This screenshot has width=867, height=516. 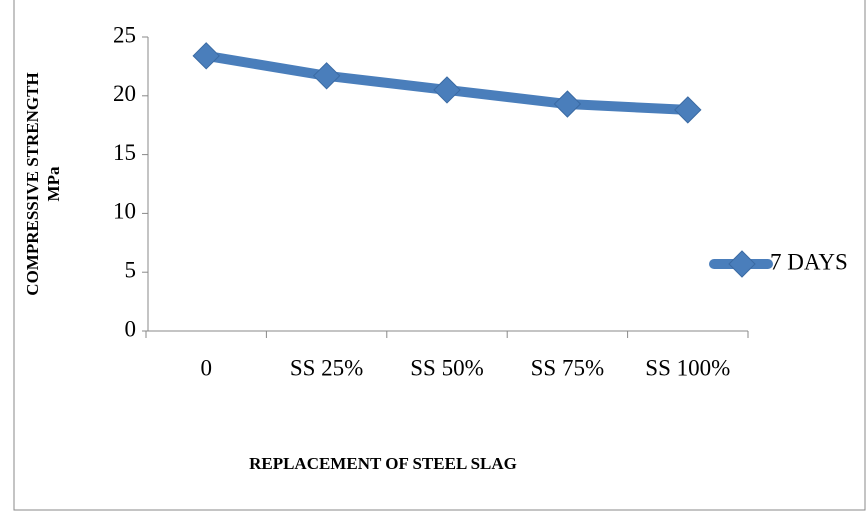 What do you see at coordinates (568, 367) in the screenshot?
I see `x-tick-label: SS 75%` at bounding box center [568, 367].